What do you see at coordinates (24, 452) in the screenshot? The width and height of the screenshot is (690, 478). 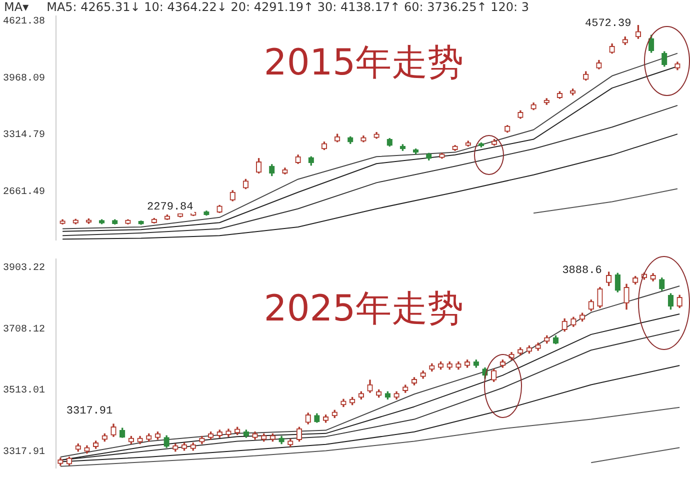 I see `y-tick-label: 3317.91` at bounding box center [24, 452].